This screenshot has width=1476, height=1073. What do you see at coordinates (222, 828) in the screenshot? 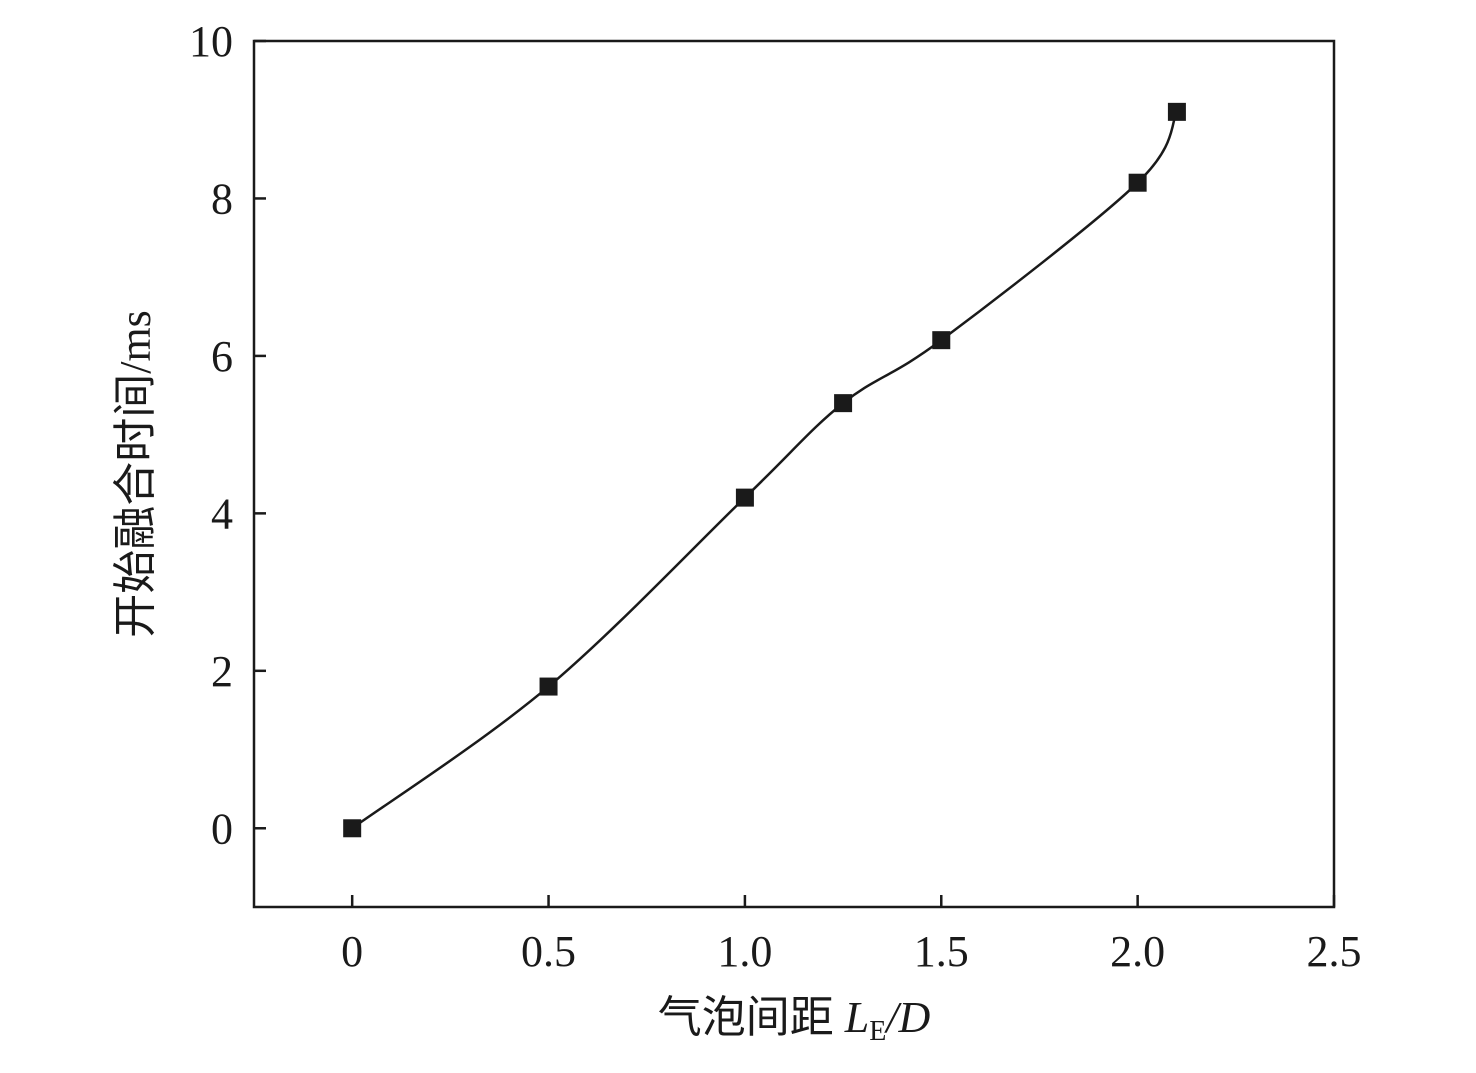
I see `y-tick-label: 0` at bounding box center [222, 828].